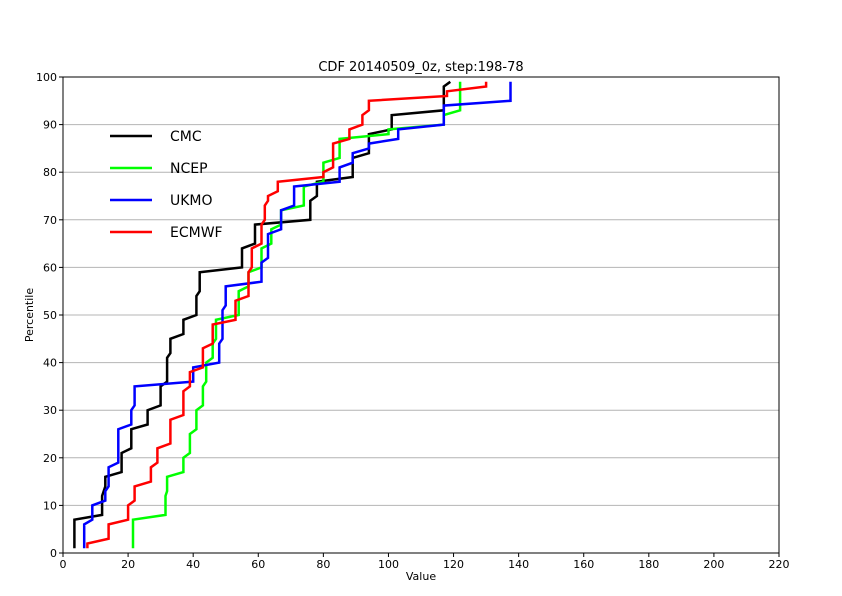 The image size is (842, 596). I want to click on y-tick-label: 90, so click(50, 125).